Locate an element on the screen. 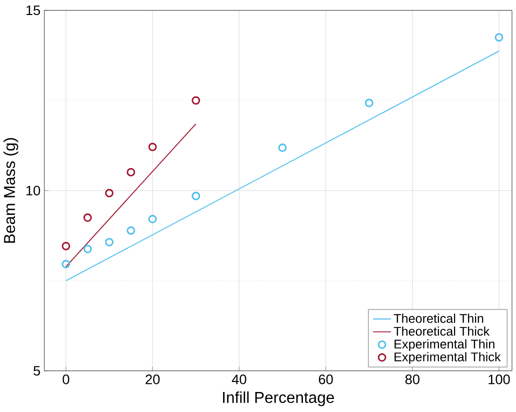 This screenshot has height=412, width=516. x-tick-label: 80 is located at coordinates (412, 379).